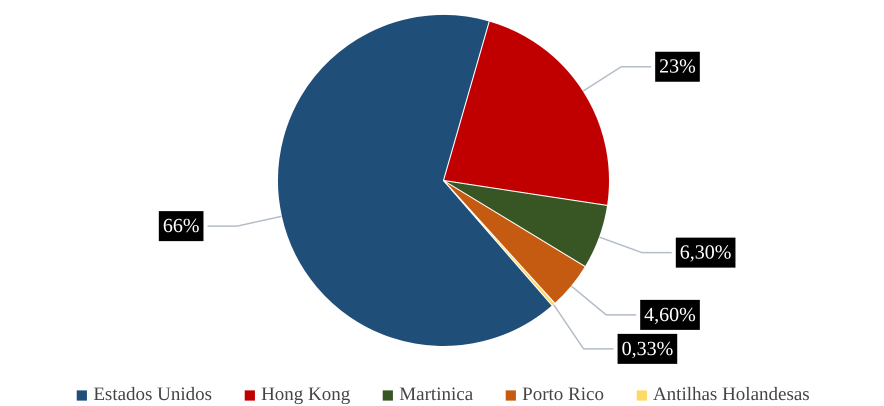 The width and height of the screenshot is (884, 406). Describe the element at coordinates (677, 67) in the screenshot. I see `data-label: 23%` at that location.